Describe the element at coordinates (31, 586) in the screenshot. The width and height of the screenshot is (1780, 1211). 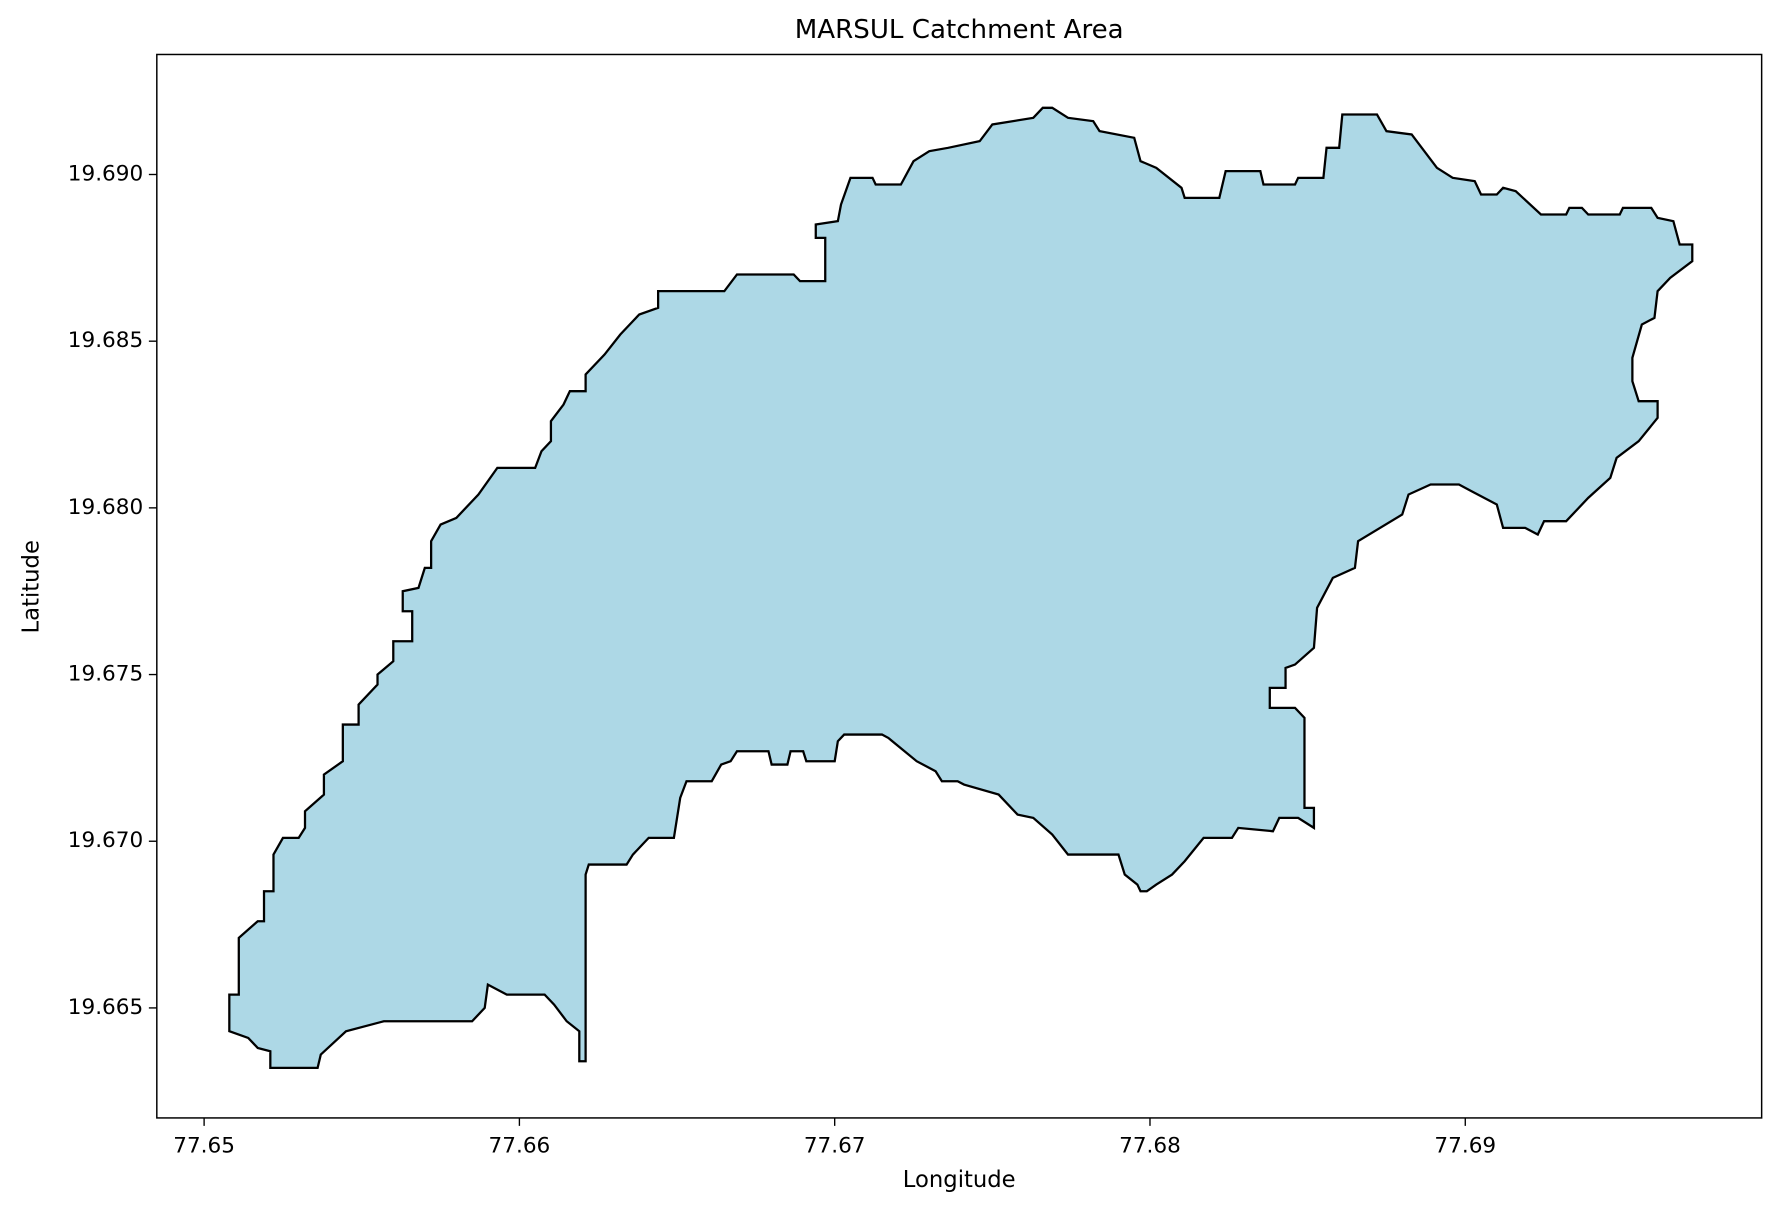
I see `y-axis-label: Latitude` at that location.